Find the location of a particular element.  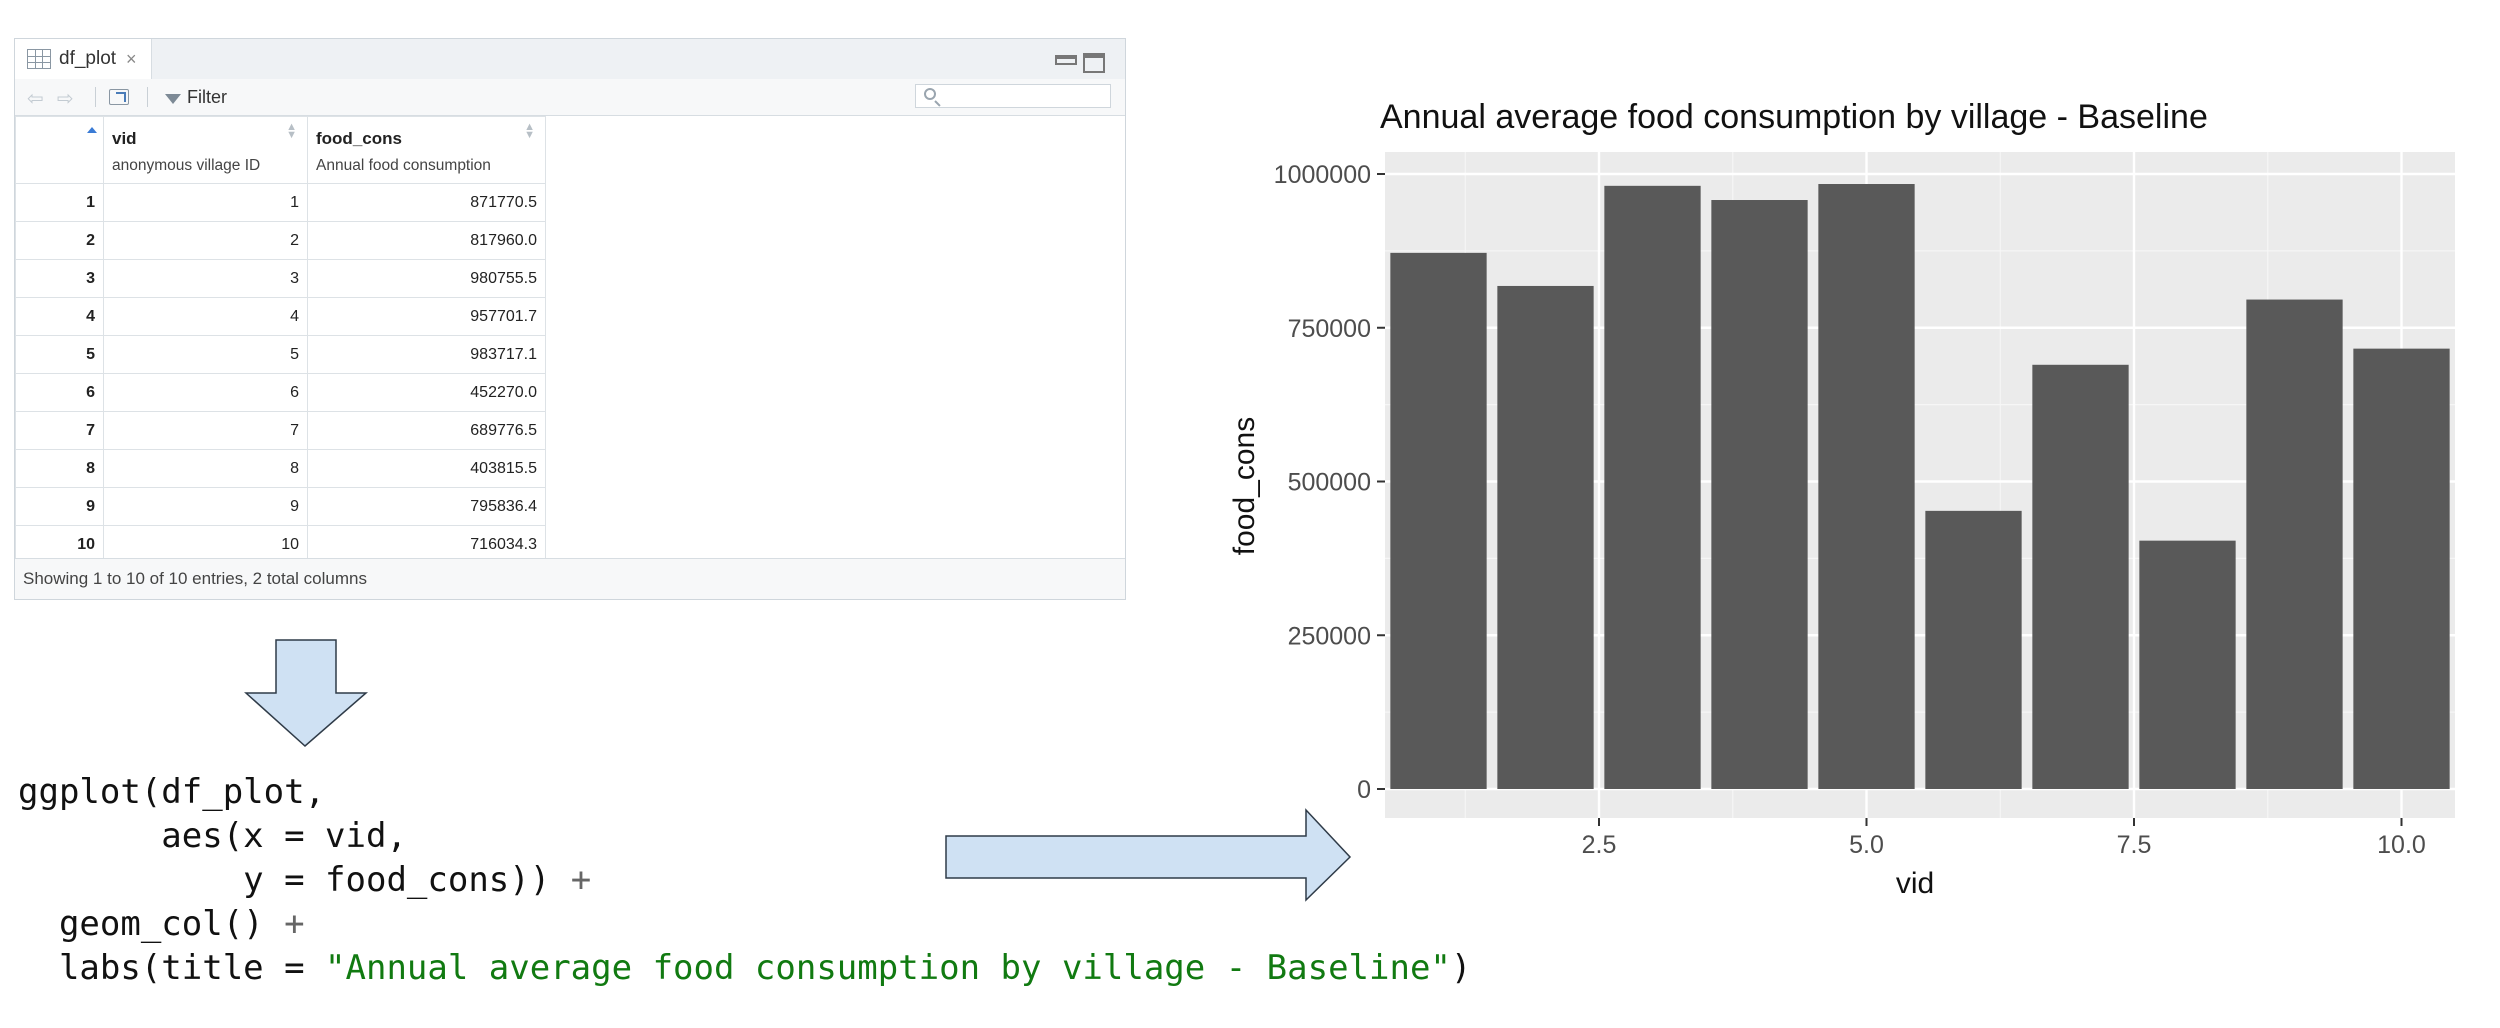

cell-food-cons: 871770.5 is located at coordinates (426, 202).